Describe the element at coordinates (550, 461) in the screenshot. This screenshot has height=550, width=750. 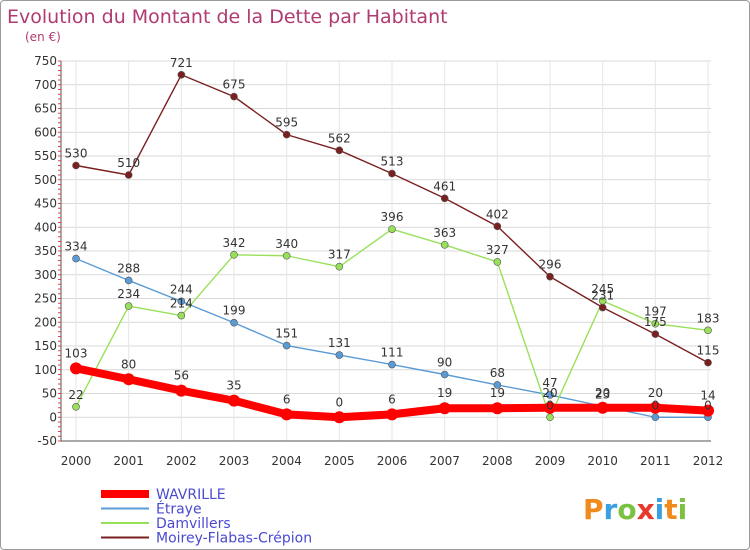
I see `x-tick-label: 2009` at that location.